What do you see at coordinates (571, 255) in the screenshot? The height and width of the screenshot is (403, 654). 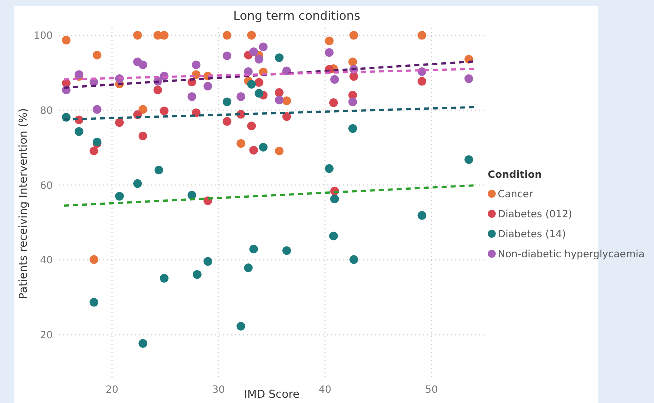 I see `legend-label: Non-diabetic hyperglycaemia` at bounding box center [571, 255].